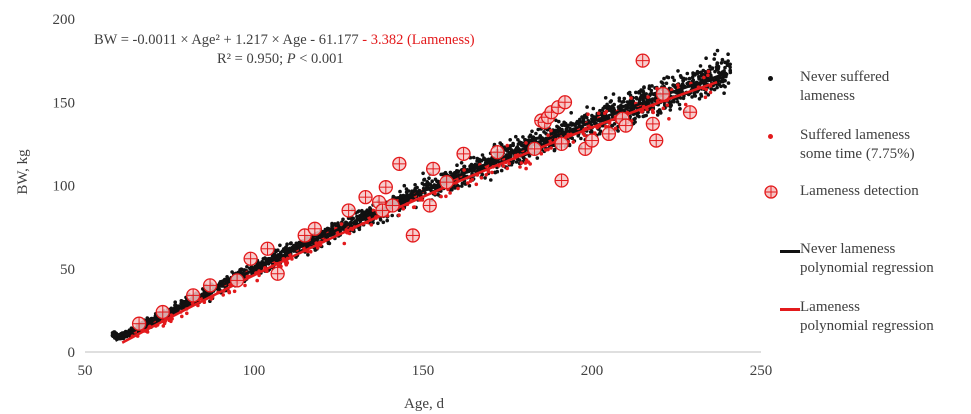  What do you see at coordinates (823, 87) in the screenshot?
I see `legend-item-never-suffered: Never suffered lameness` at bounding box center [823, 87].